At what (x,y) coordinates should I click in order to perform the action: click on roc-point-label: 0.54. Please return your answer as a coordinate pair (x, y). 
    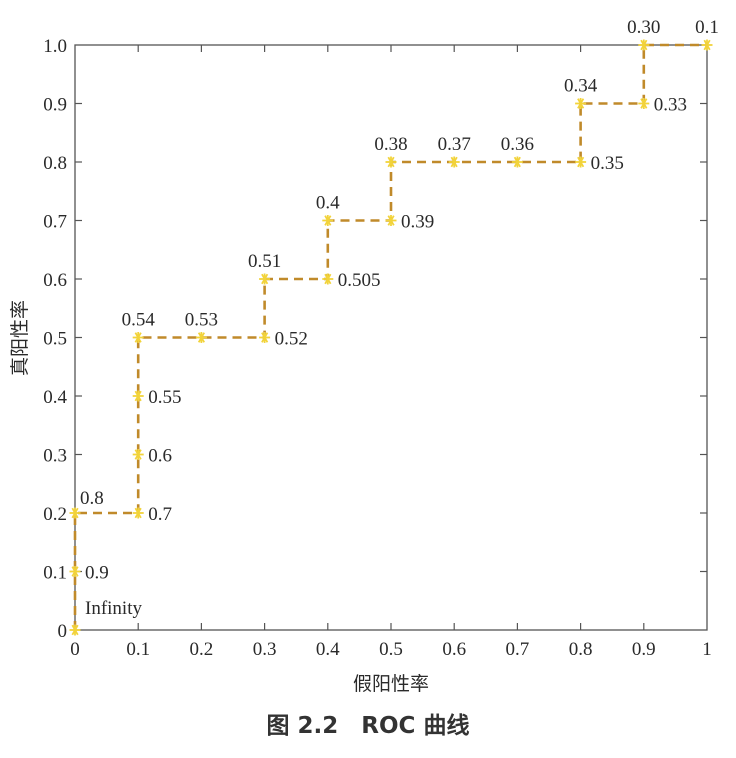
    Looking at the image, I should click on (139, 320).